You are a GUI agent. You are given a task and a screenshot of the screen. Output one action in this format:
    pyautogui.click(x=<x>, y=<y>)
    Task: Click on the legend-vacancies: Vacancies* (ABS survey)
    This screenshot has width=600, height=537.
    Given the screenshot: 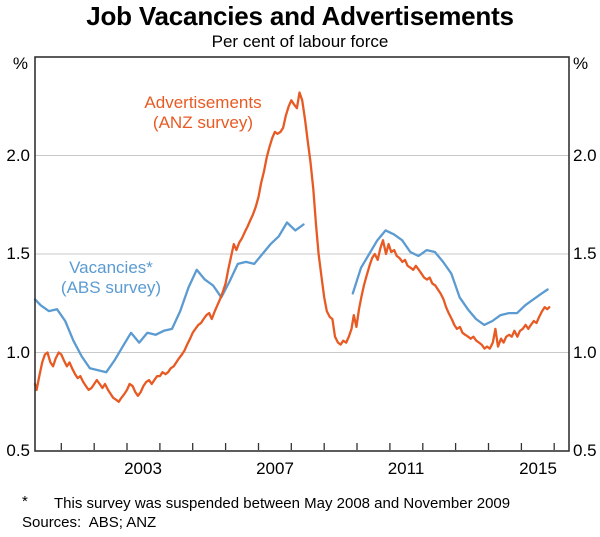 What is the action you would take?
    pyautogui.click(x=111, y=278)
    